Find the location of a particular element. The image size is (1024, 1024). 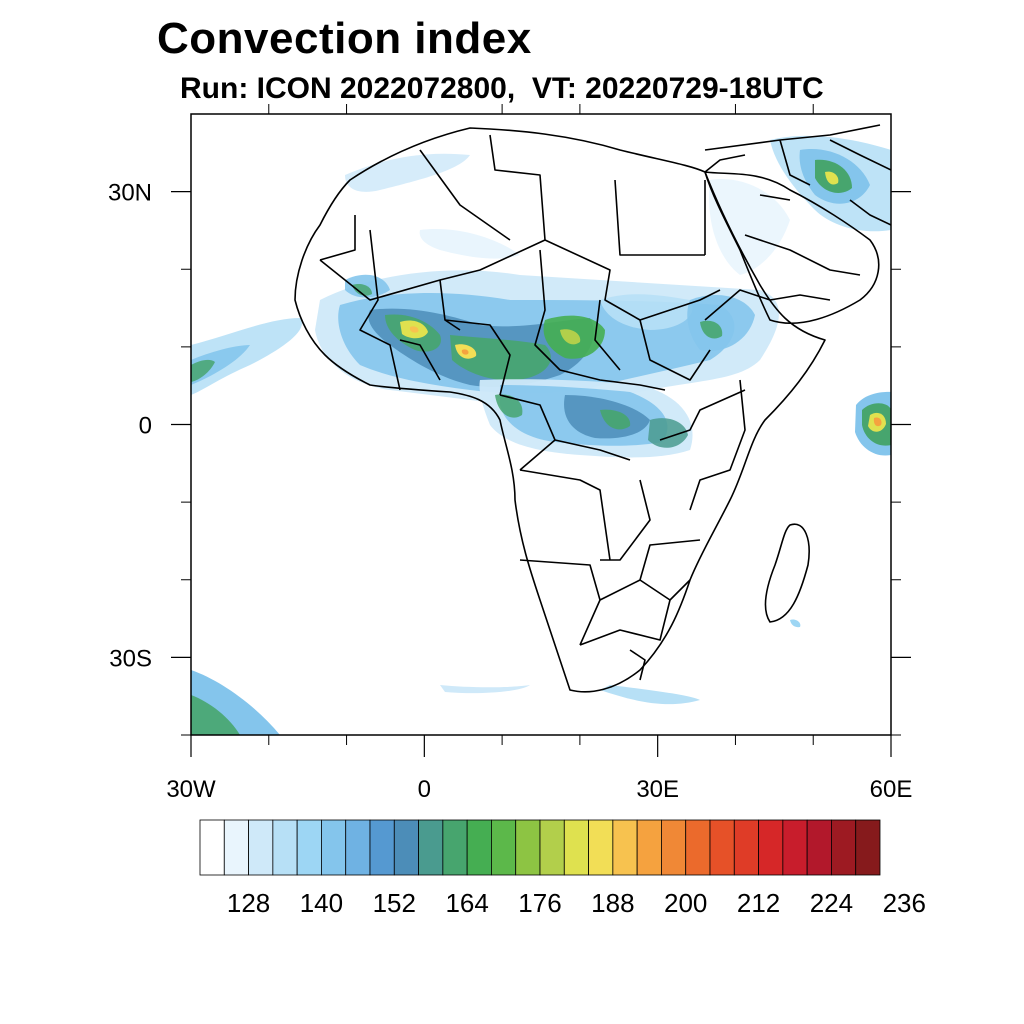

ethiopia-cells is located at coordinates (721, 323).